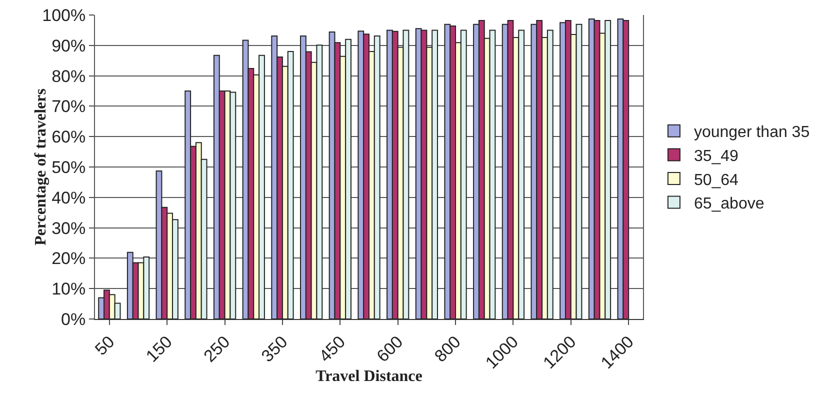 The image size is (825, 414). Describe the element at coordinates (69, 106) in the screenshot. I see `y-tick-label: 70%` at that location.